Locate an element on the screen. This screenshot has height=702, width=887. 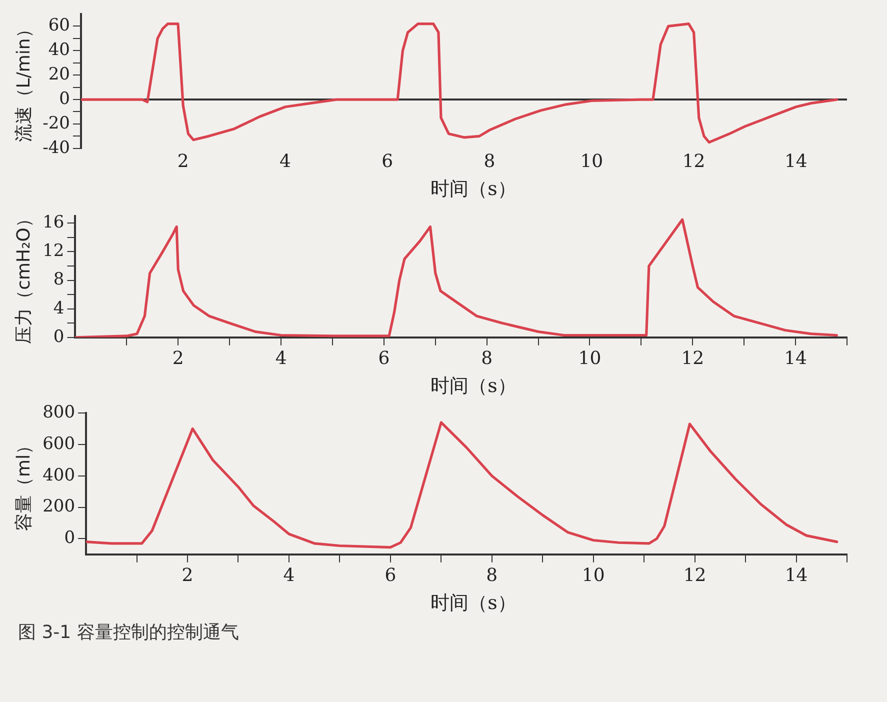
y-tick-label: 800 is located at coordinates (59, 412).